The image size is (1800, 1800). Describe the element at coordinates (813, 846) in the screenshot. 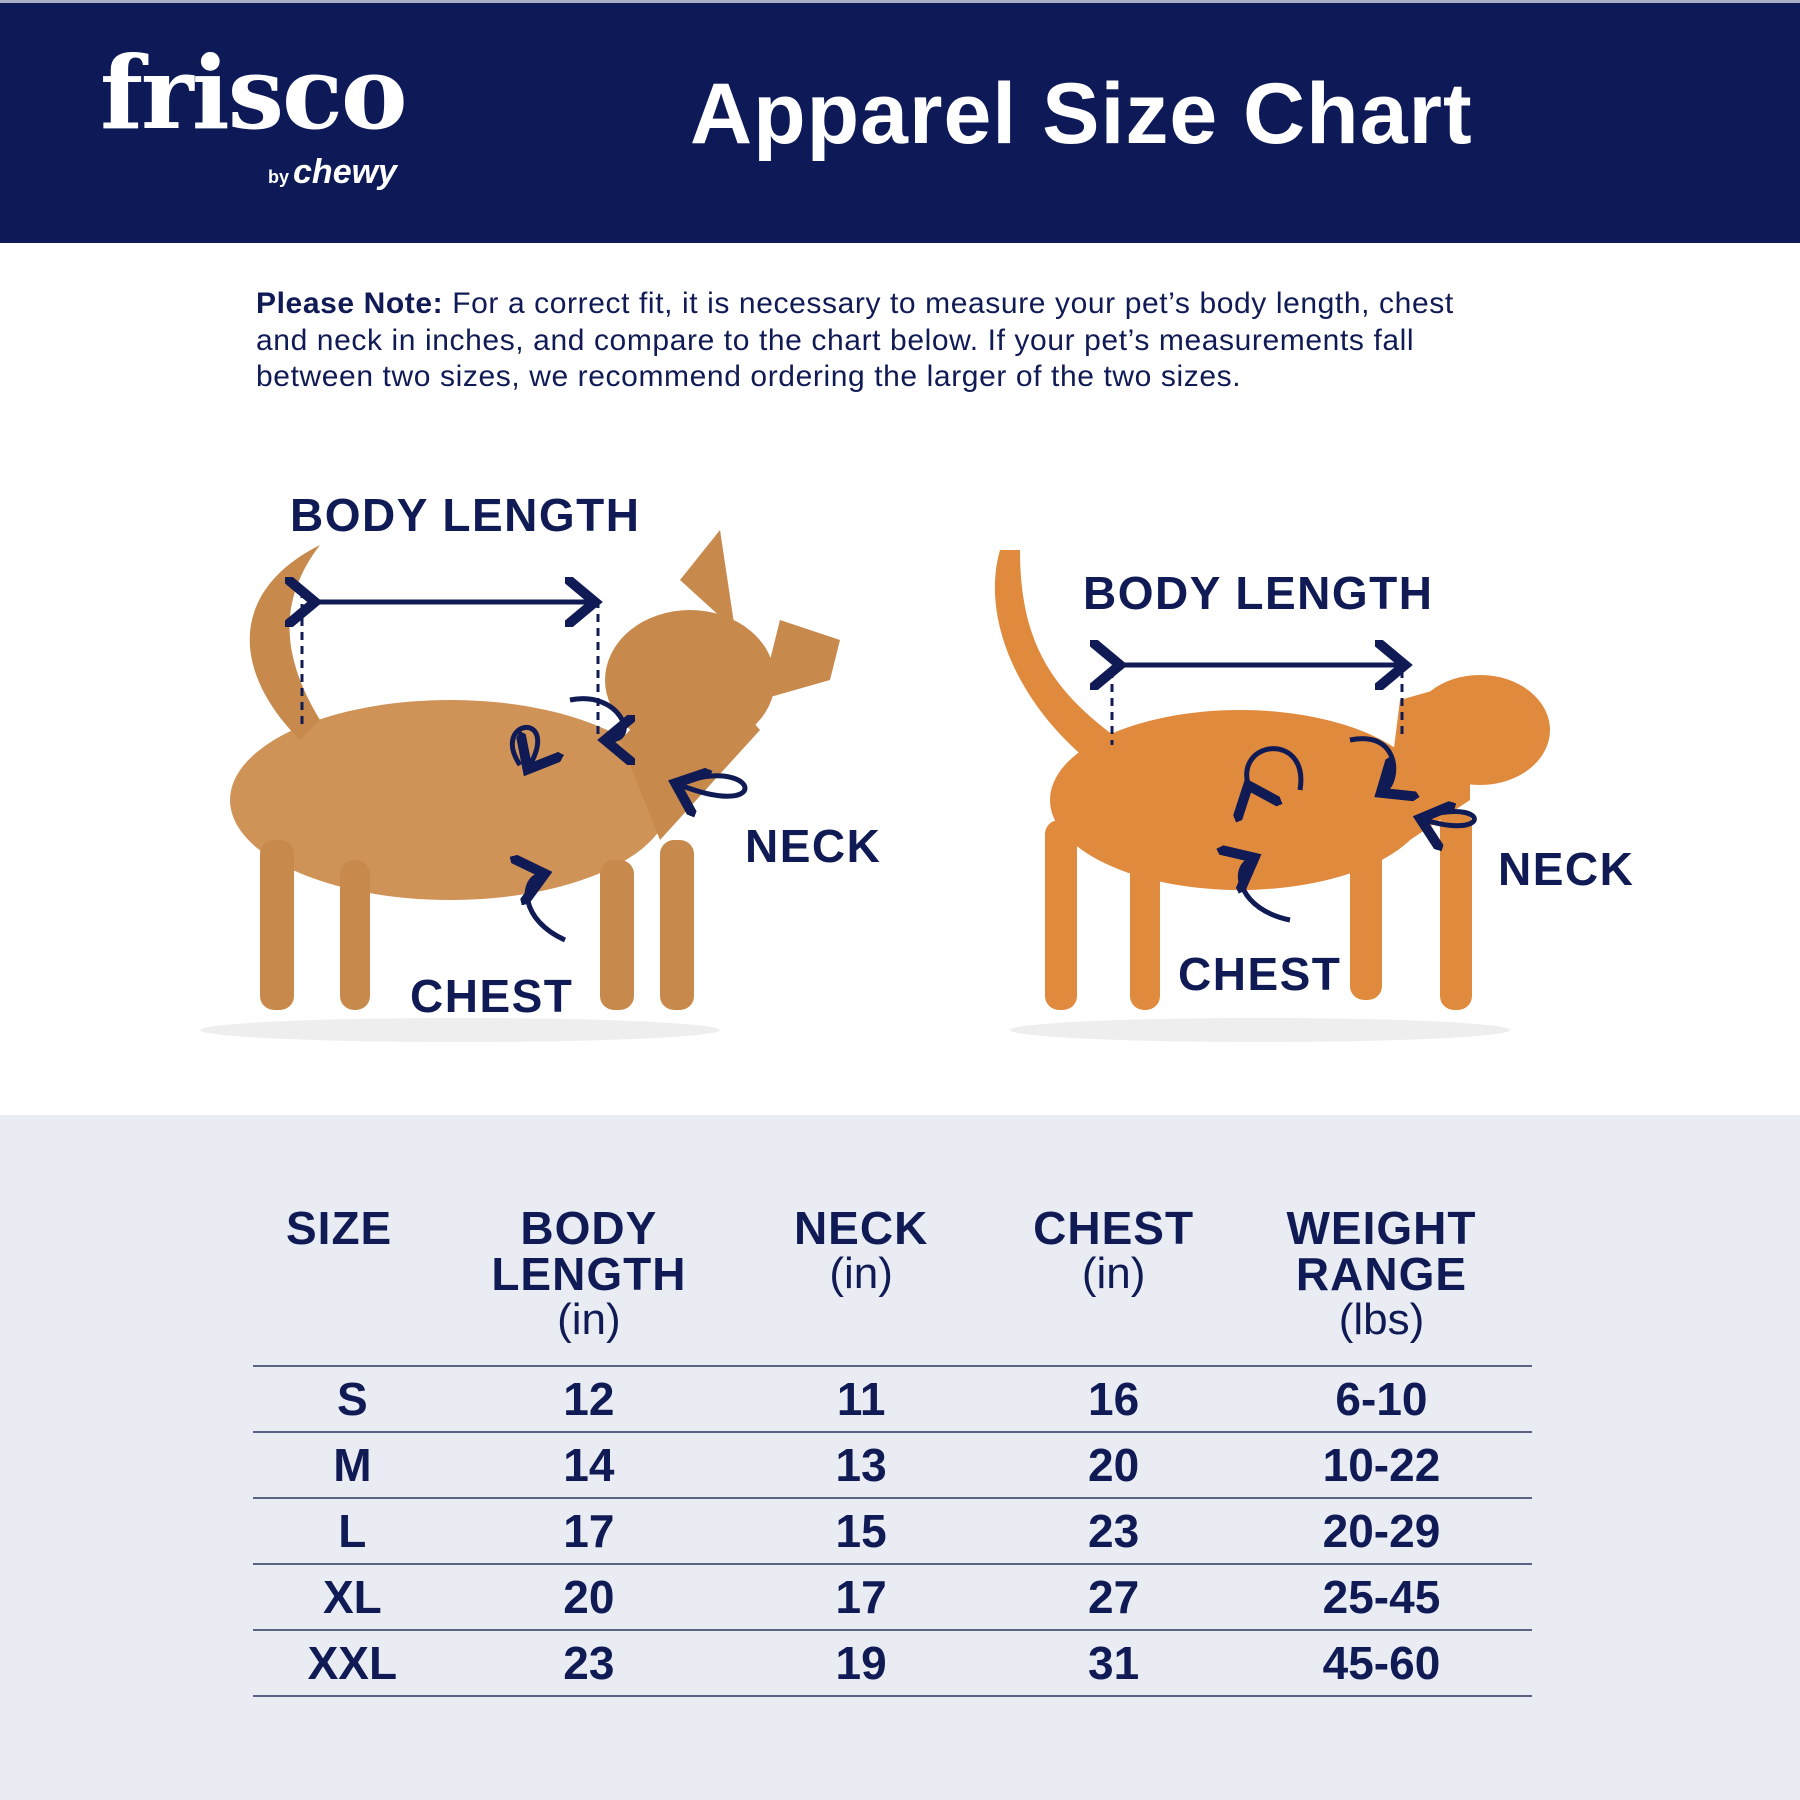

I see `dog-neck-label: NECK` at that location.